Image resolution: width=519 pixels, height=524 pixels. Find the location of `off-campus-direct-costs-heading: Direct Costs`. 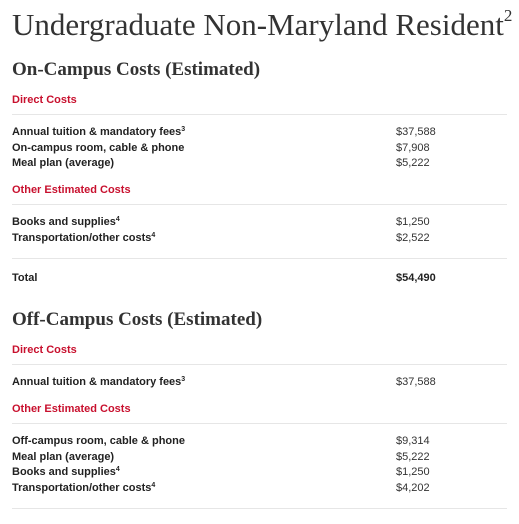

off-campus-direct-costs-heading: Direct Costs is located at coordinates (44, 350).